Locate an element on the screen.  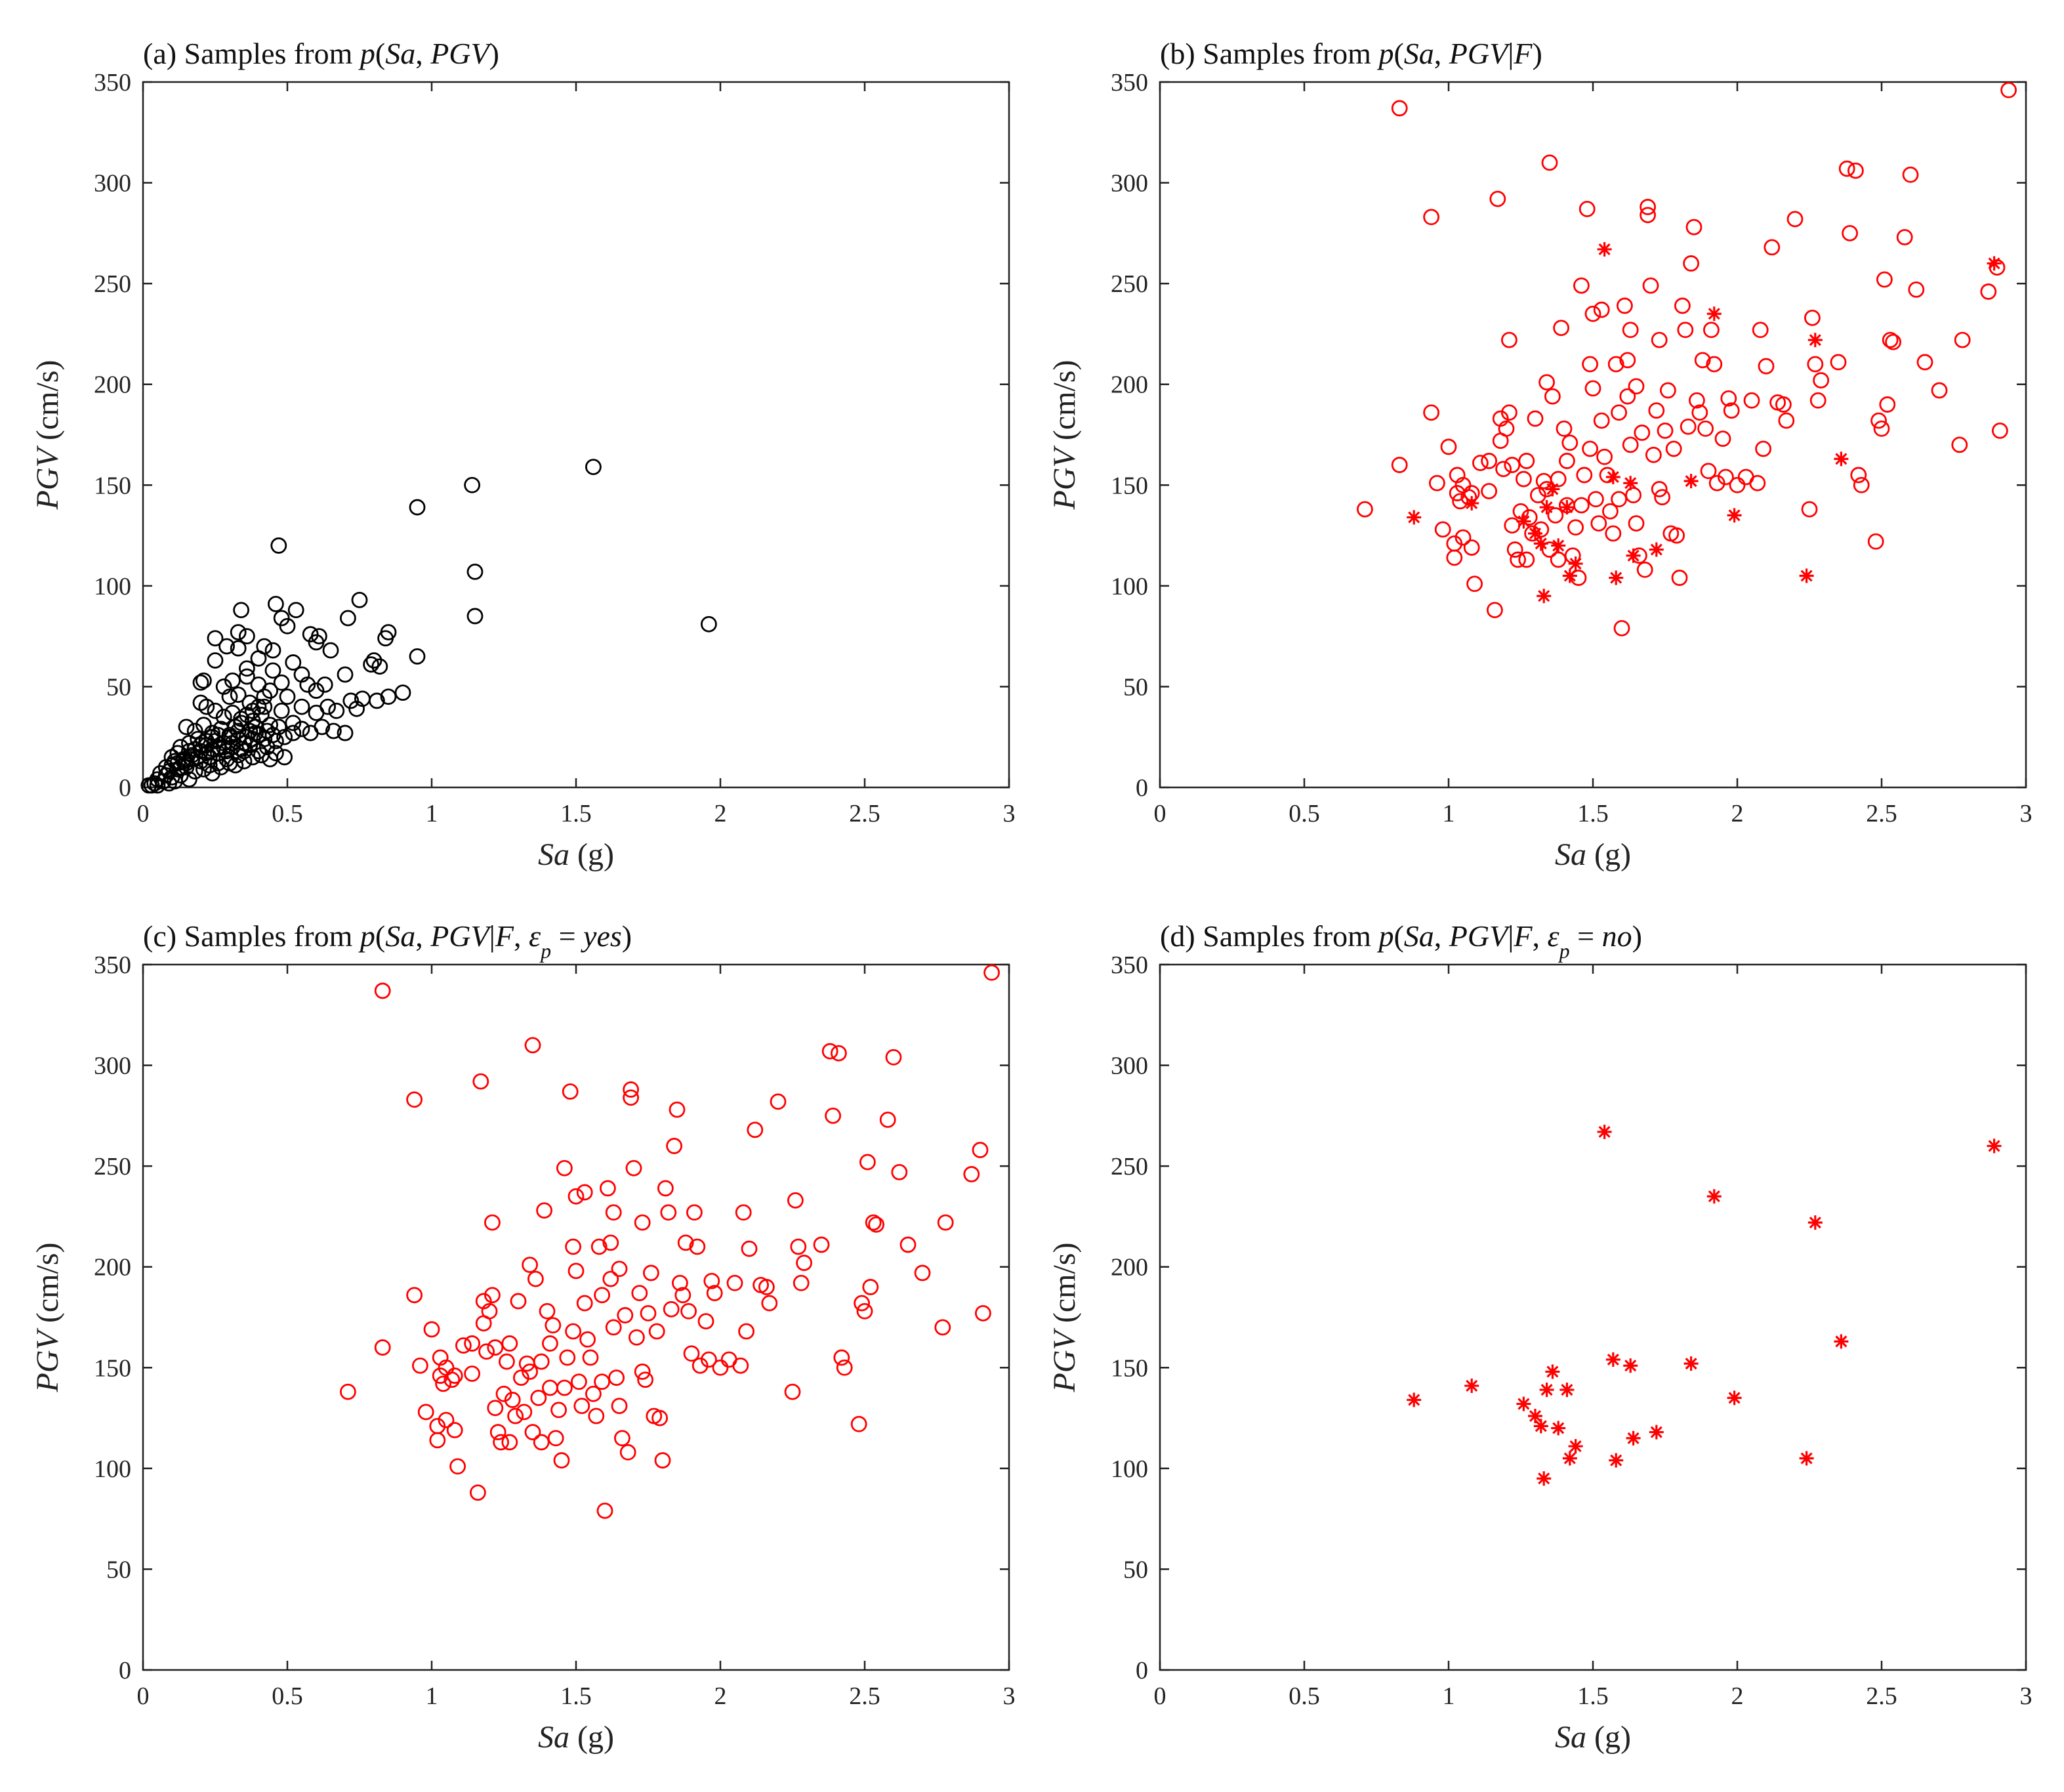
x-axis-label: Sa (g) is located at coordinates (576, 1737).